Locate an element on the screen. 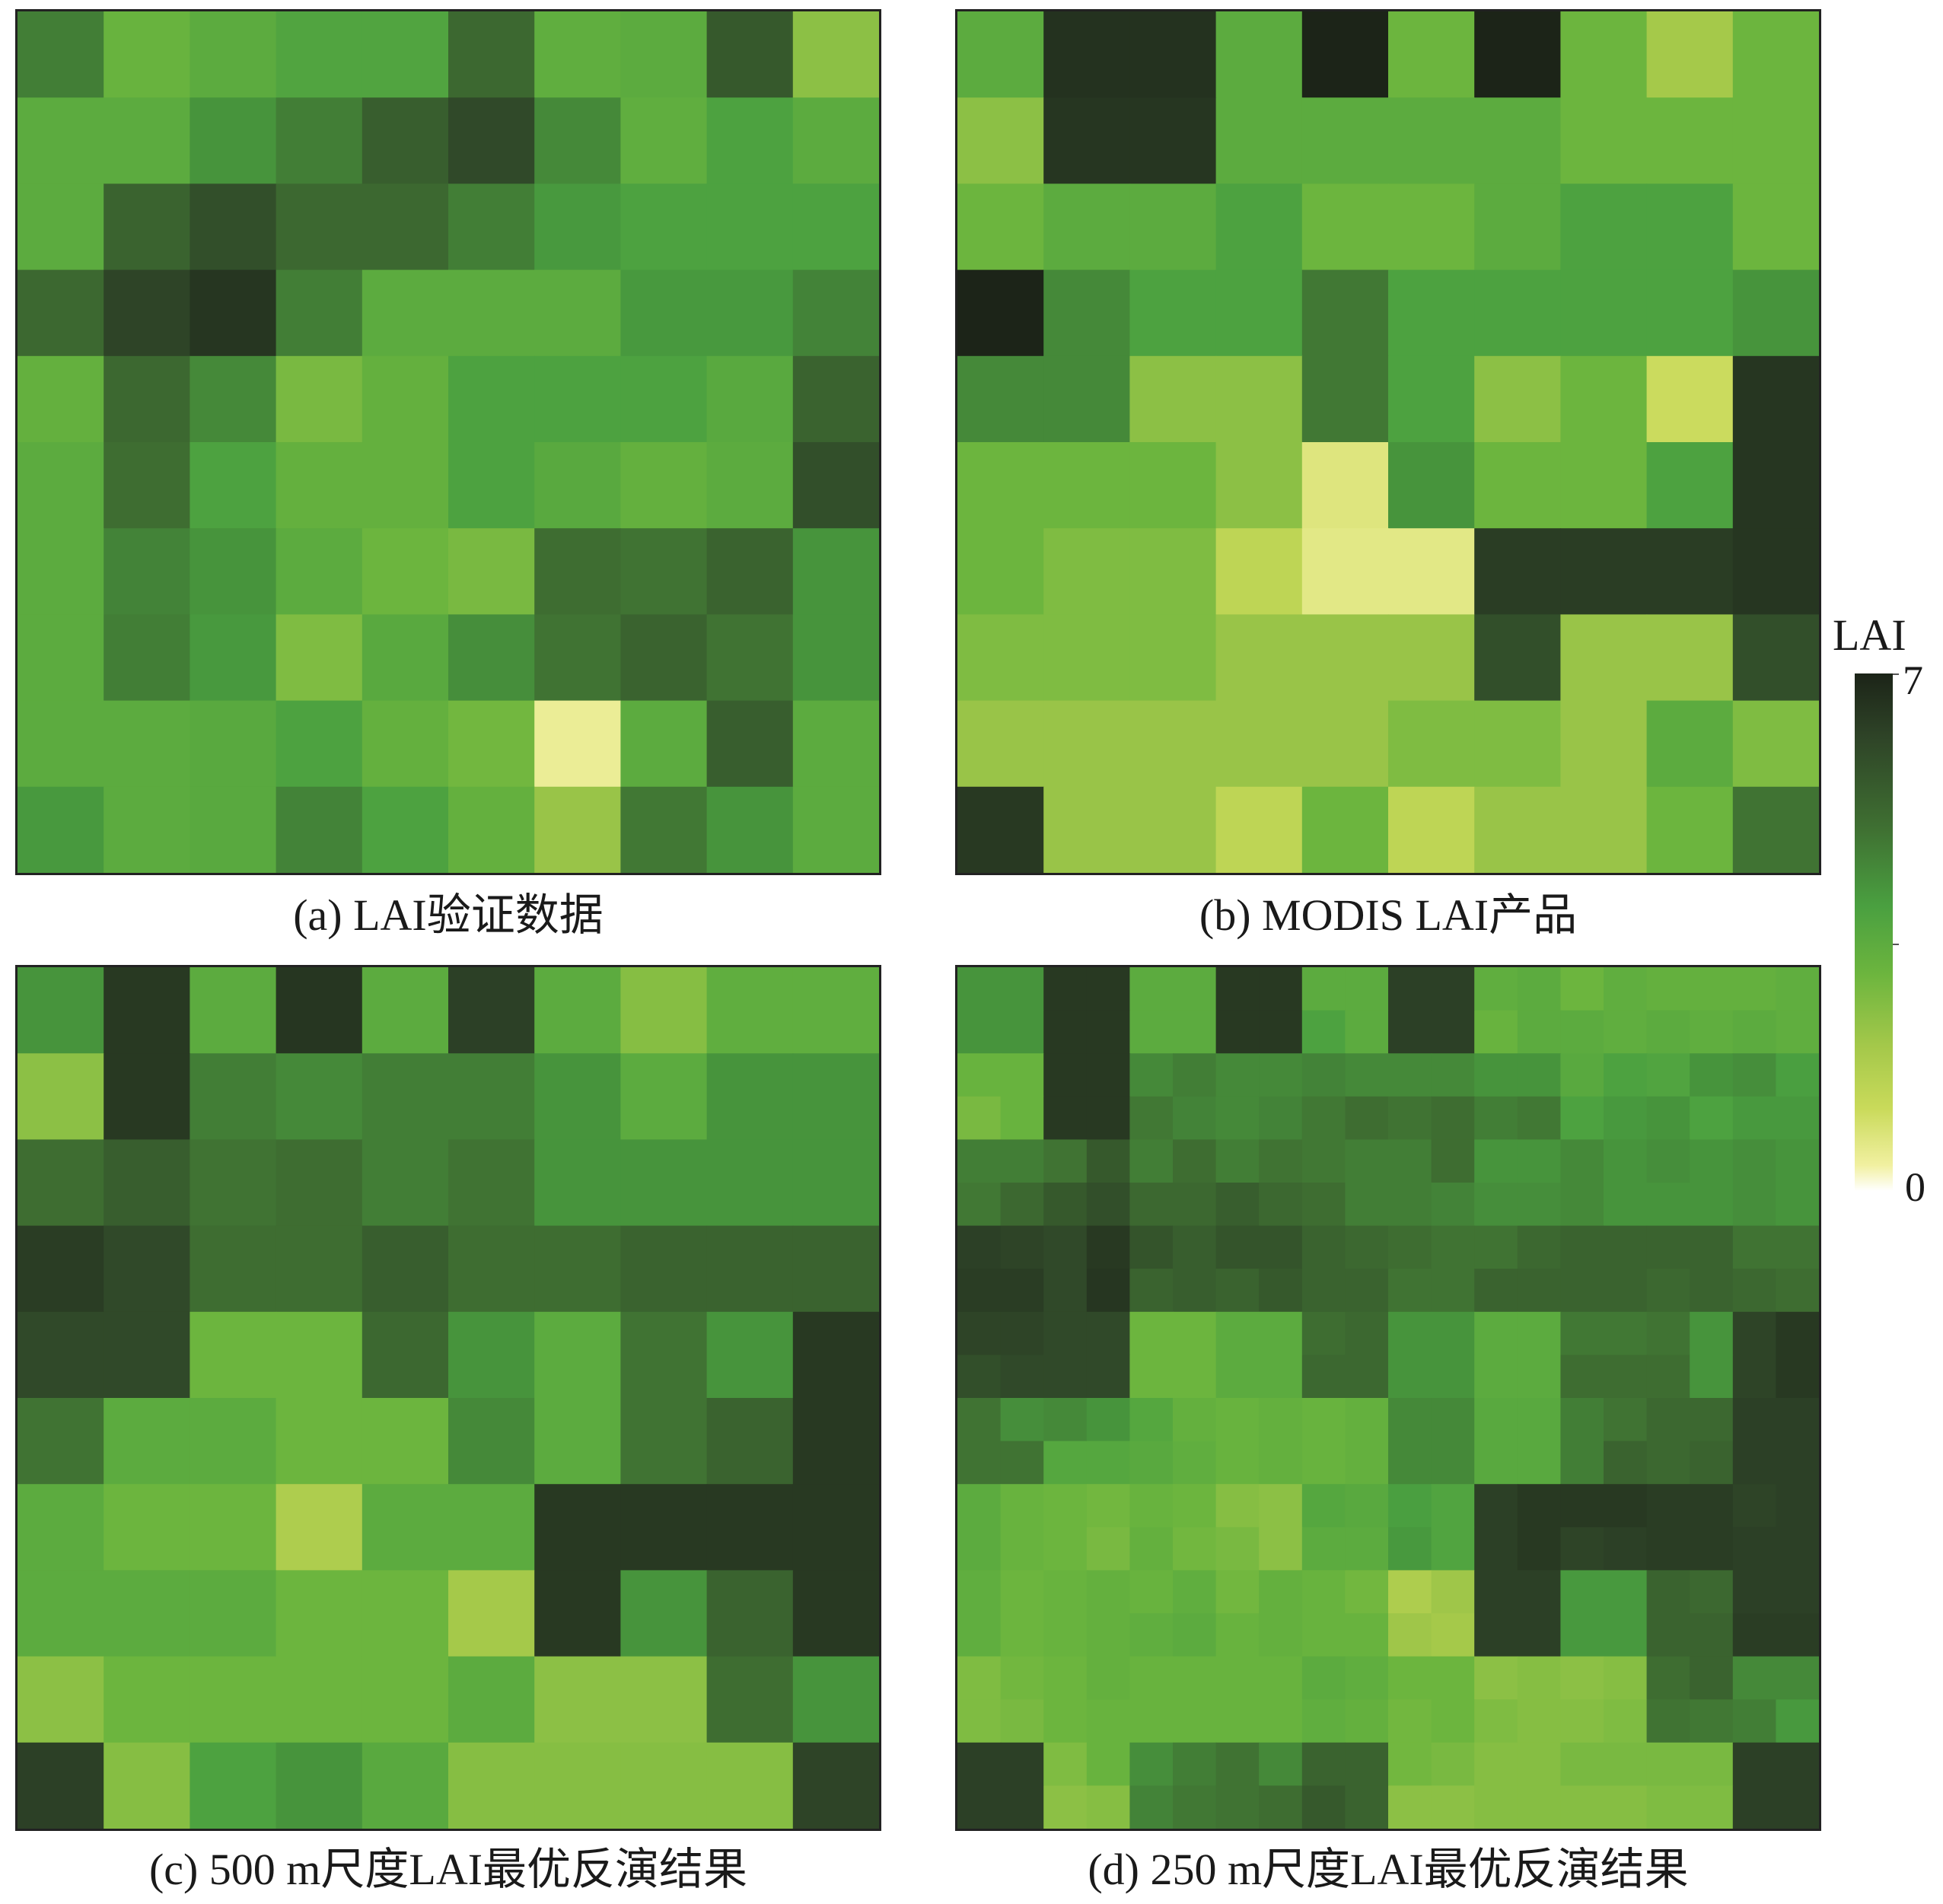  colorbar-min-label: 0 is located at coordinates (1915, 1187).